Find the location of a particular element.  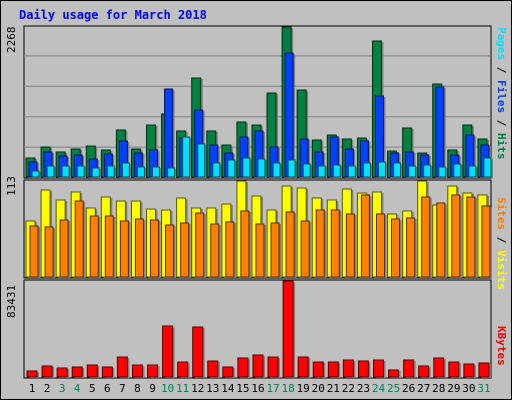

legend-sites: Sites is located at coordinates (501, 214).